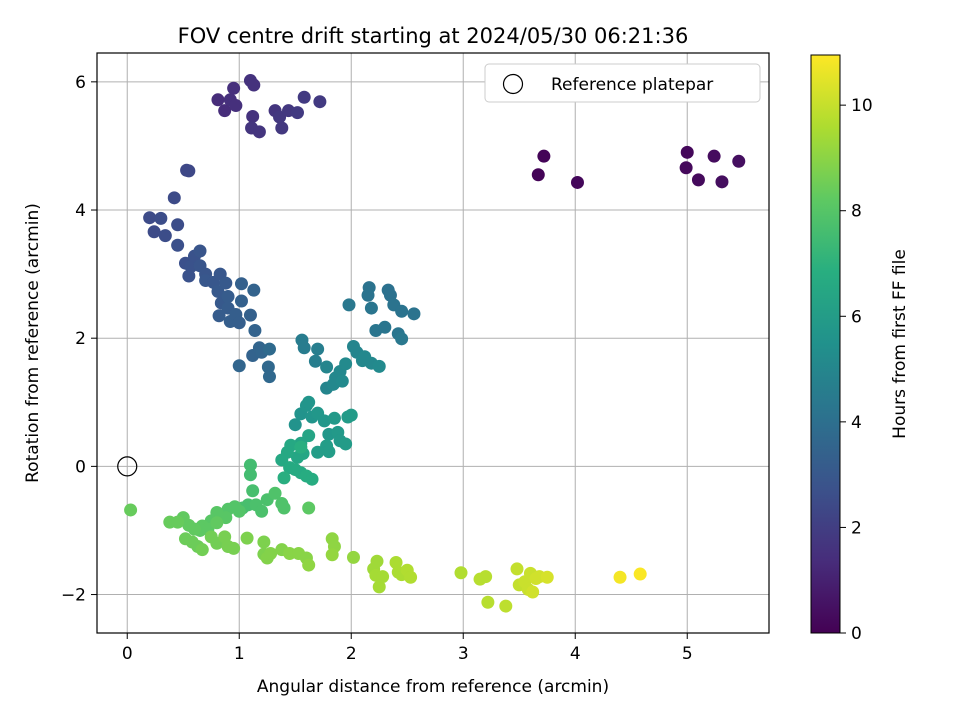 Image resolution: width=960 pixels, height=720 pixels. Describe the element at coordinates (856, 317) in the screenshot. I see `colorbar-tick-label: 6` at that location.